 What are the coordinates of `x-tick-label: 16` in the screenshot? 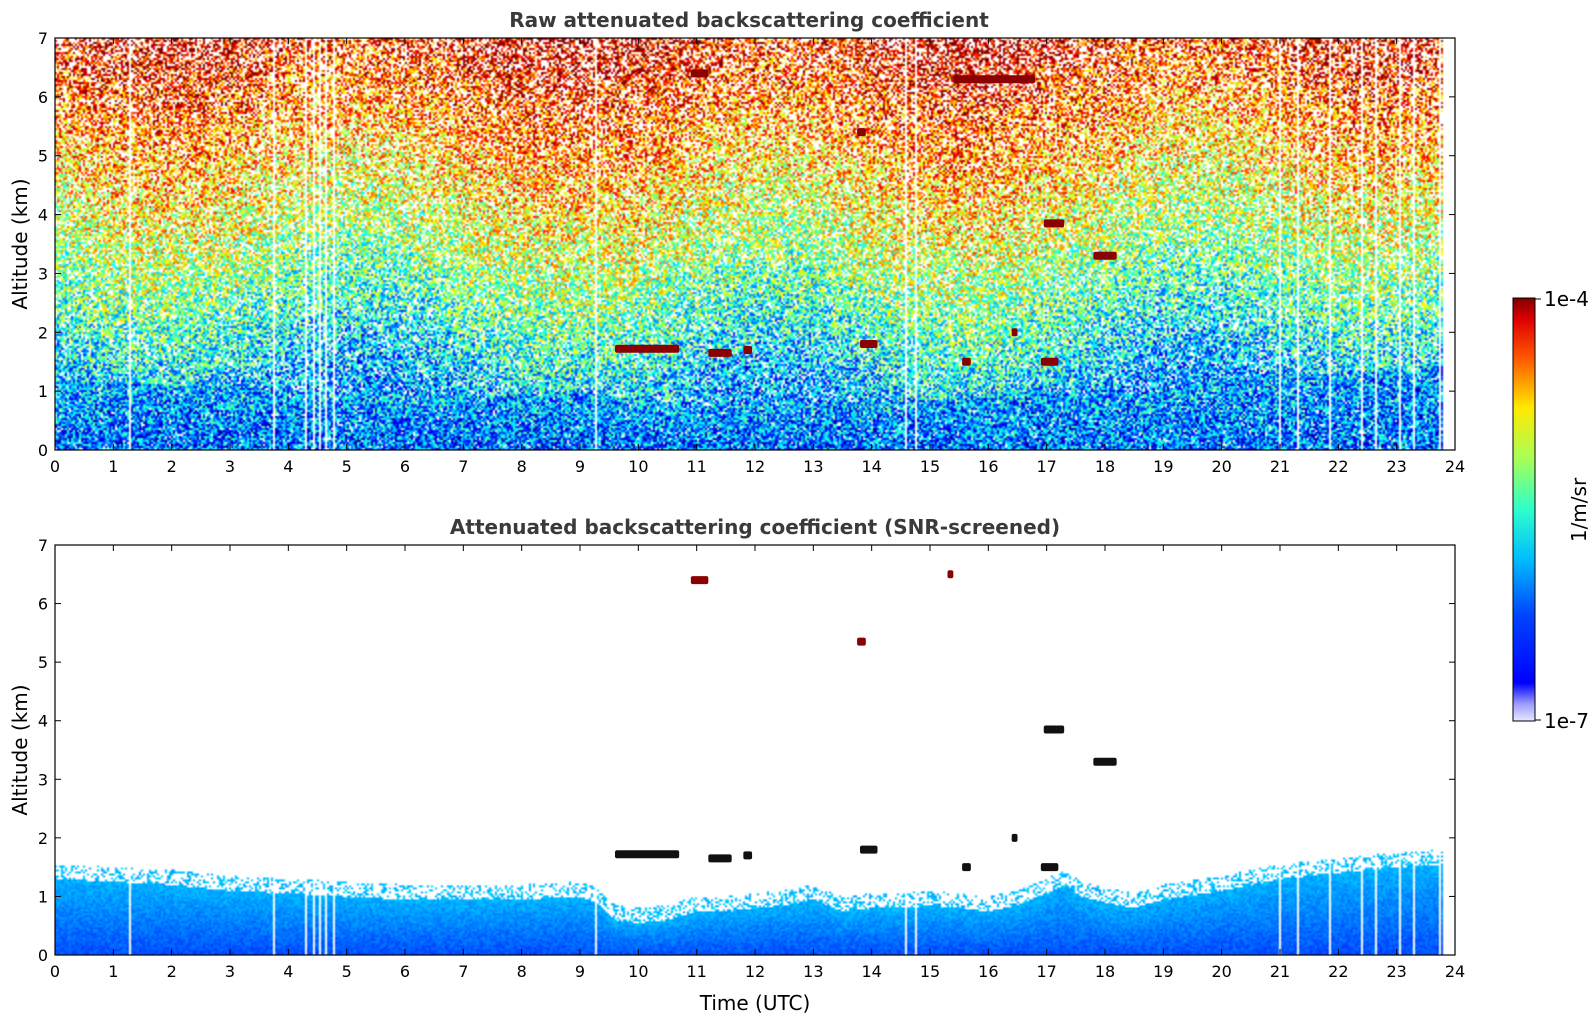 It's located at (988, 971).